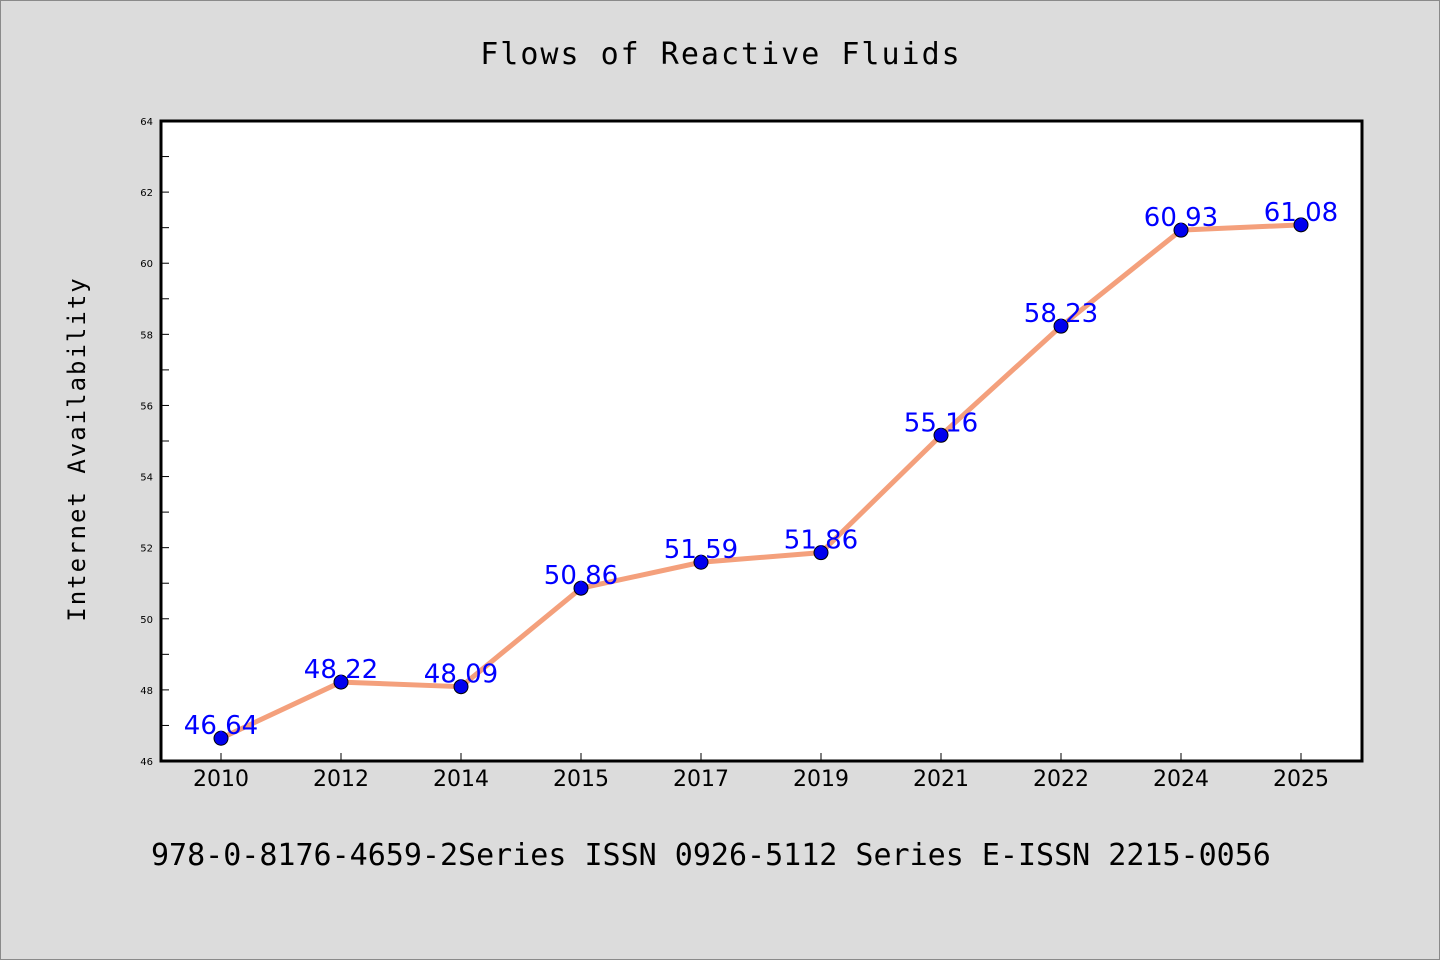 Image resolution: width=1440 pixels, height=960 pixels. I want to click on y-tick-label: 64, so click(146, 122).